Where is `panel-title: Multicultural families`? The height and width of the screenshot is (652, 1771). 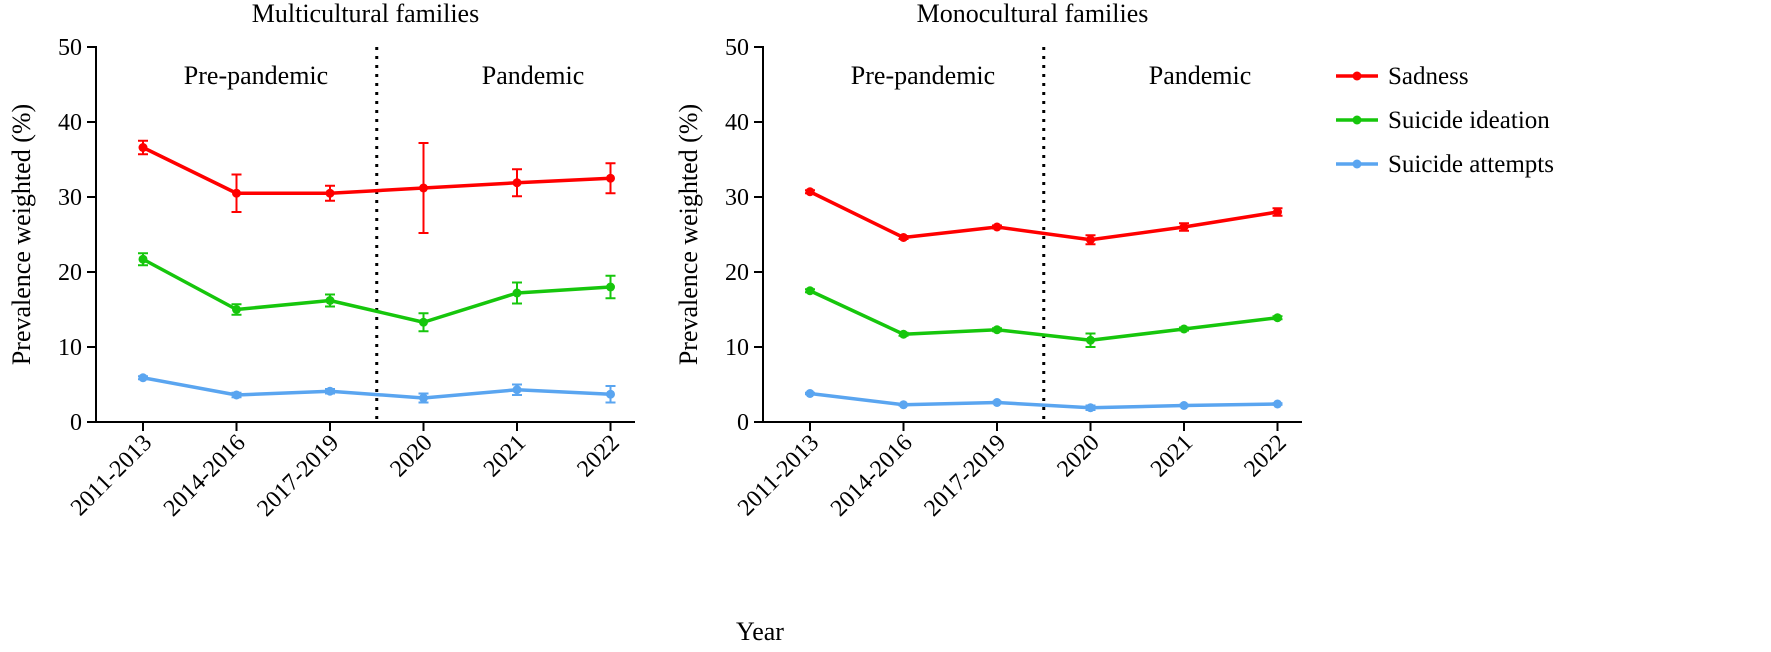 panel-title: Multicultural families is located at coordinates (365, 14).